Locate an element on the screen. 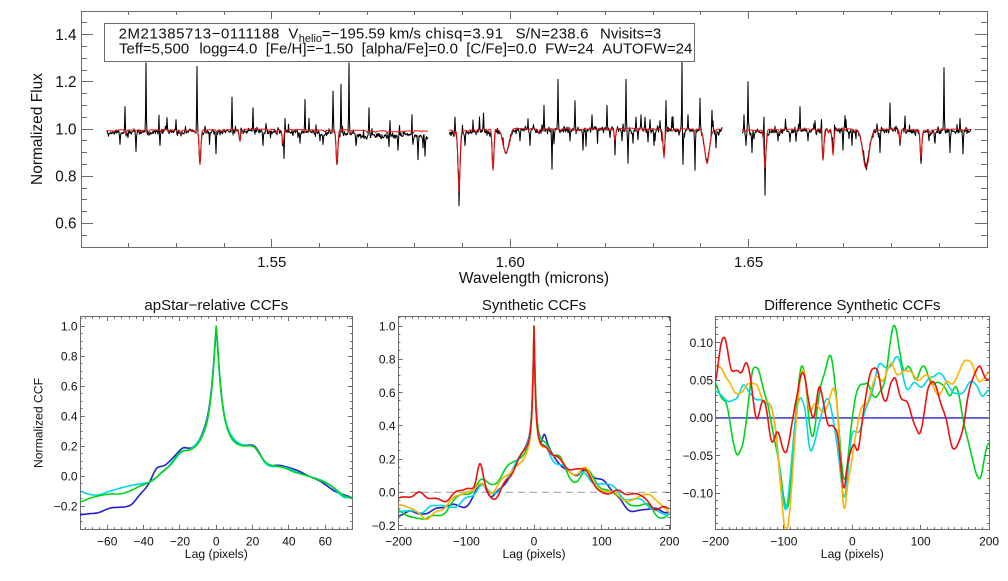 This screenshot has height=581, width=1008. svg-text: 40 is located at coordinates (289, 541).